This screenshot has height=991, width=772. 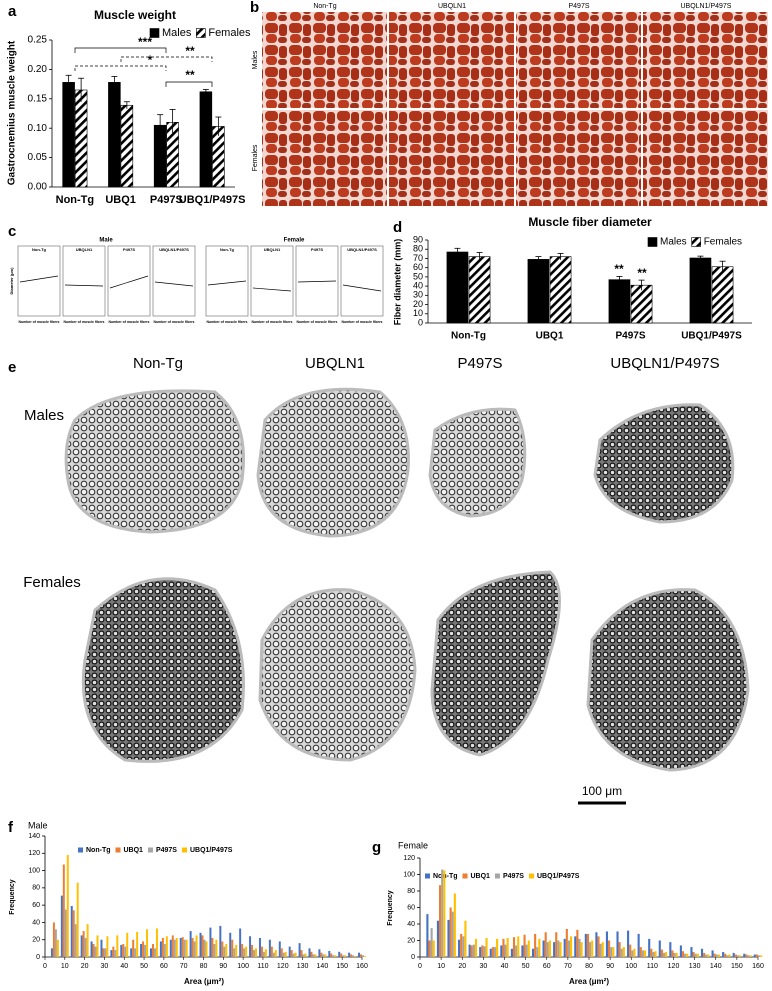 What do you see at coordinates (45, 966) in the screenshot?
I see `x-tick-label: 0` at bounding box center [45, 966].